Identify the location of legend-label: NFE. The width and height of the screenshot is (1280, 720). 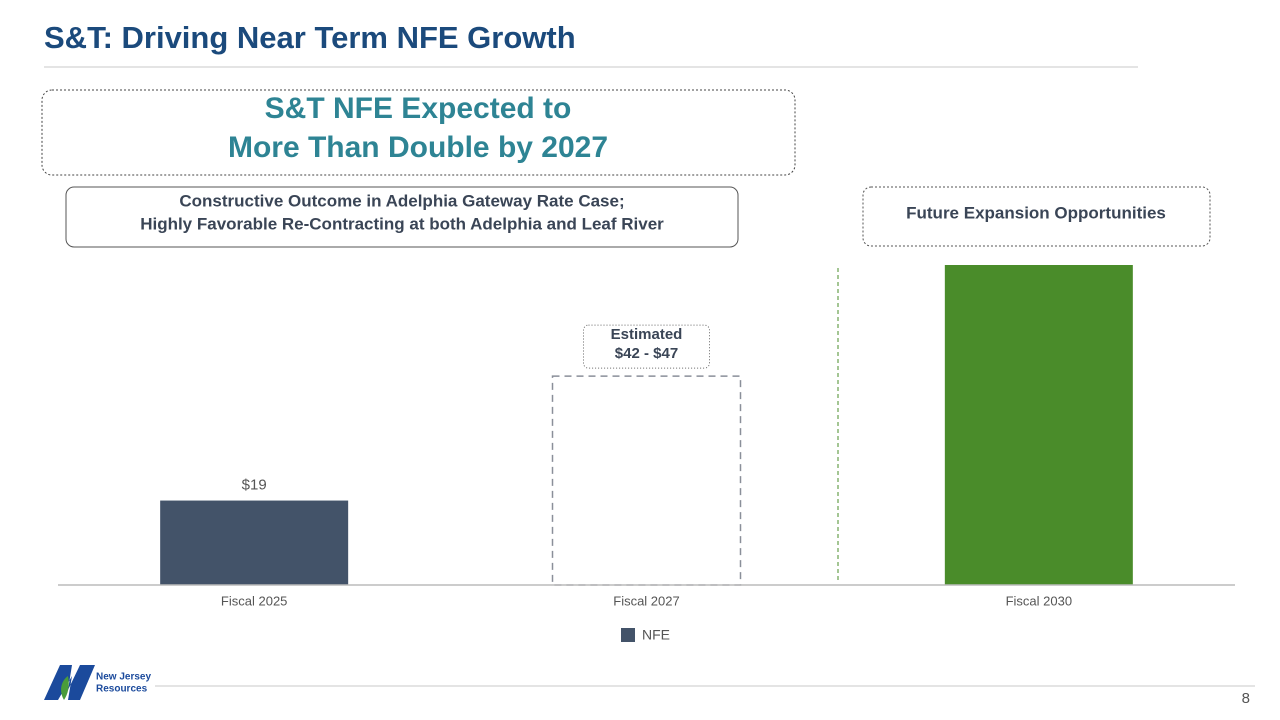
(656, 635).